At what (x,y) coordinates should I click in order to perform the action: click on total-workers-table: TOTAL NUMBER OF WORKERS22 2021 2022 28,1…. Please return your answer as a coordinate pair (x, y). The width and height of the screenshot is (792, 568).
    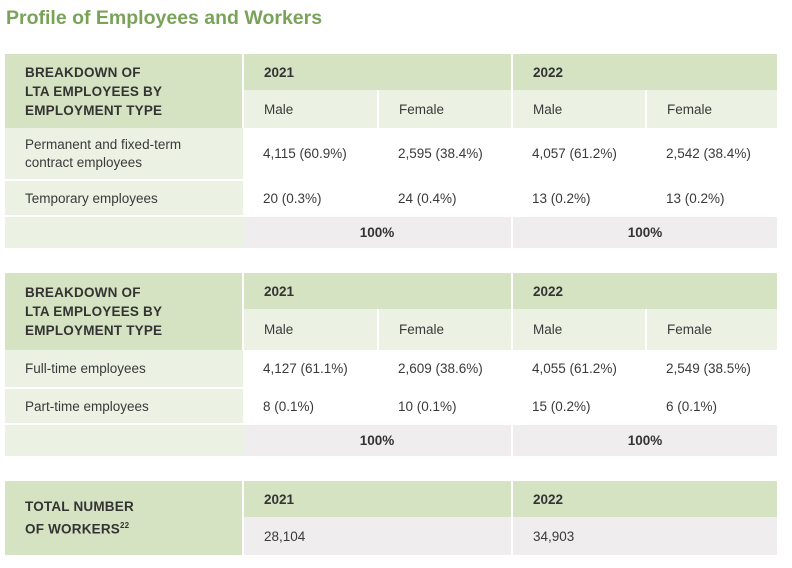
    Looking at the image, I should click on (391, 518).